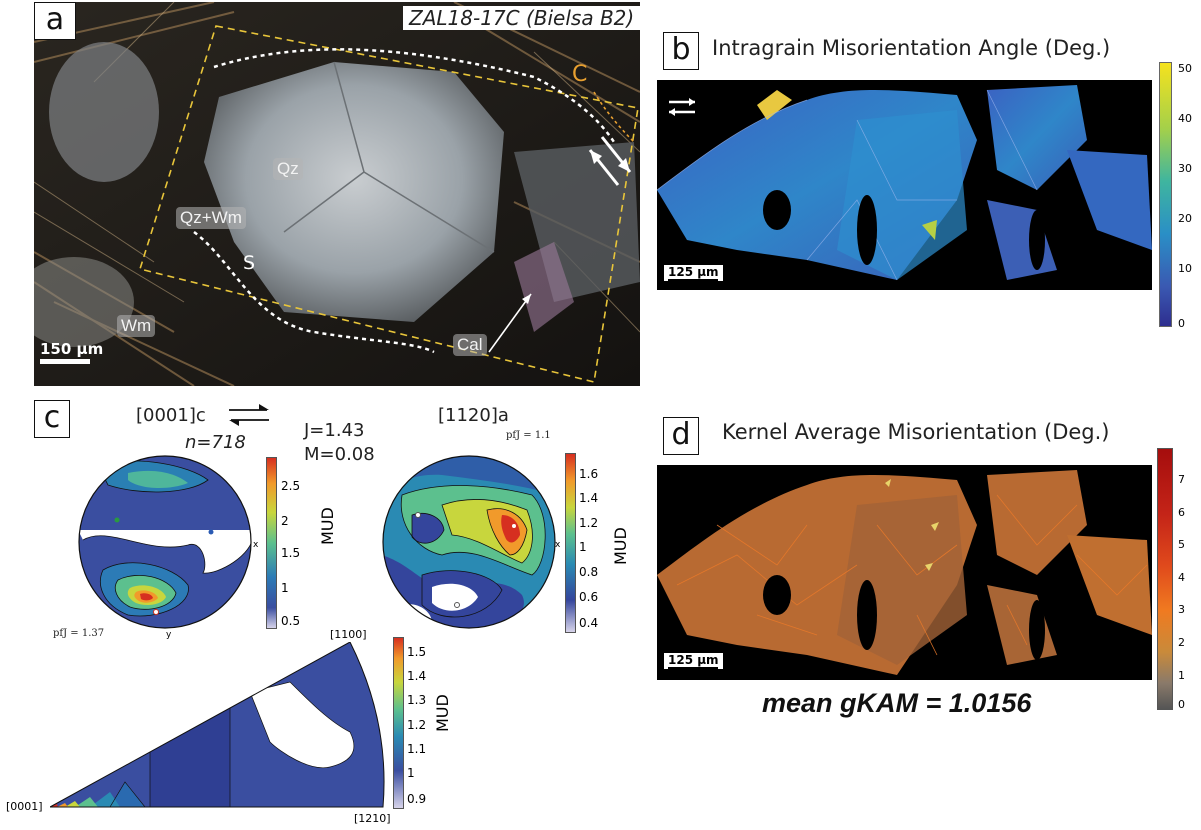 This screenshot has height=830, width=1201. I want to click on colorbar-pf2-ticks: 1.6 1.4 1.2 1 0.8 0.6 0.4, so click(594, 543).